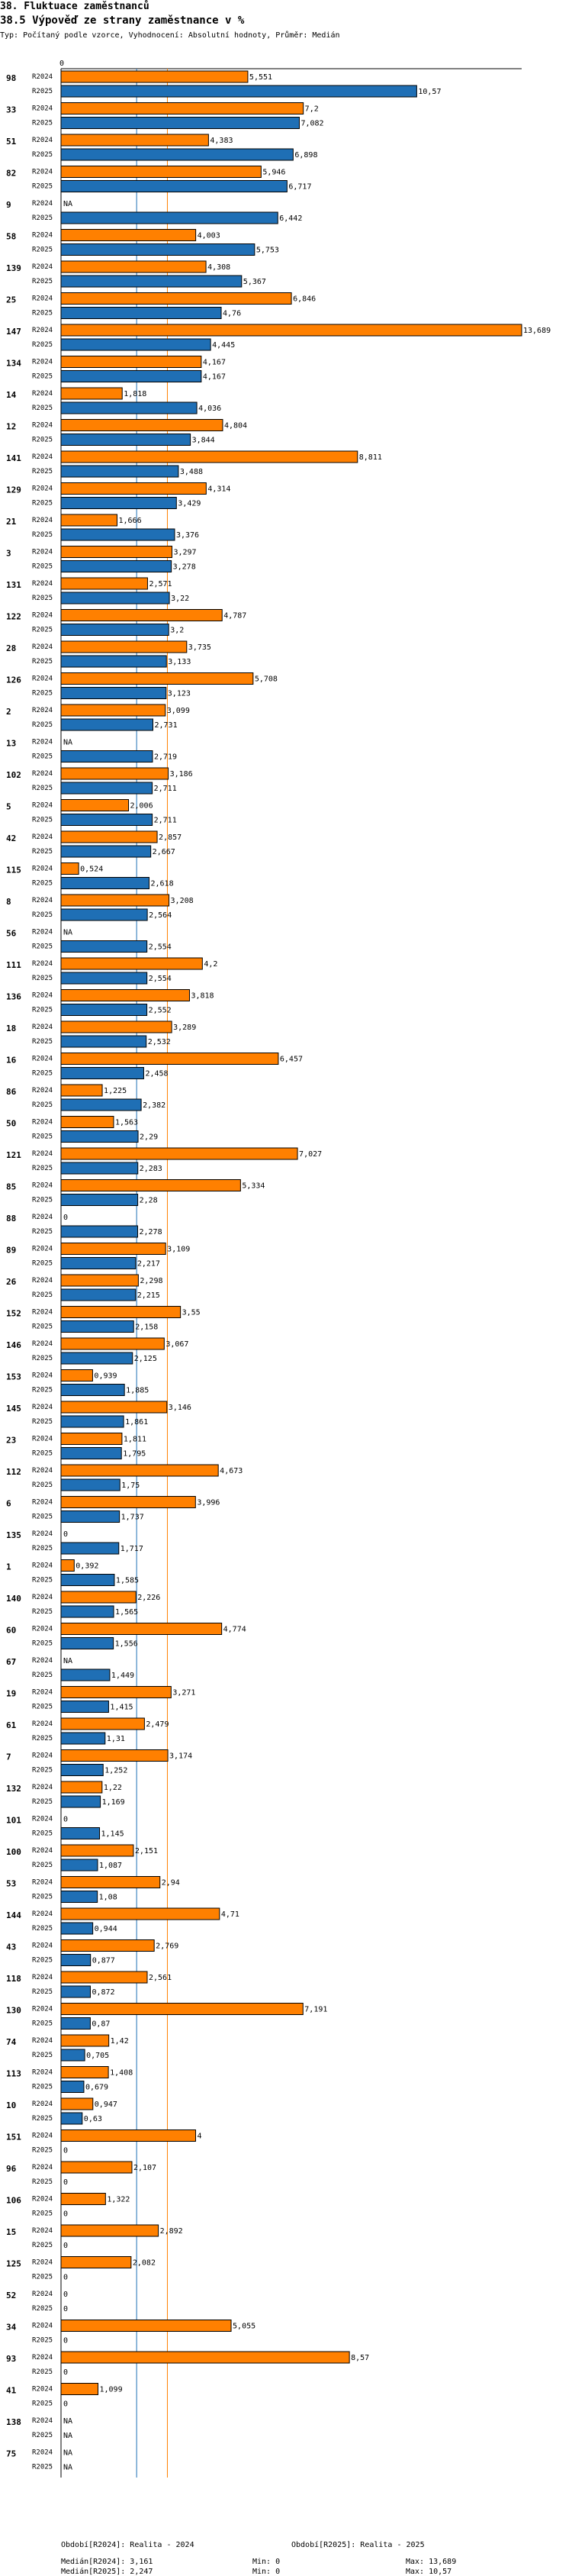 The height and width of the screenshot is (2576, 572). Describe the element at coordinates (210, 409) in the screenshot. I see `value-label-r2025: 4,036` at that location.